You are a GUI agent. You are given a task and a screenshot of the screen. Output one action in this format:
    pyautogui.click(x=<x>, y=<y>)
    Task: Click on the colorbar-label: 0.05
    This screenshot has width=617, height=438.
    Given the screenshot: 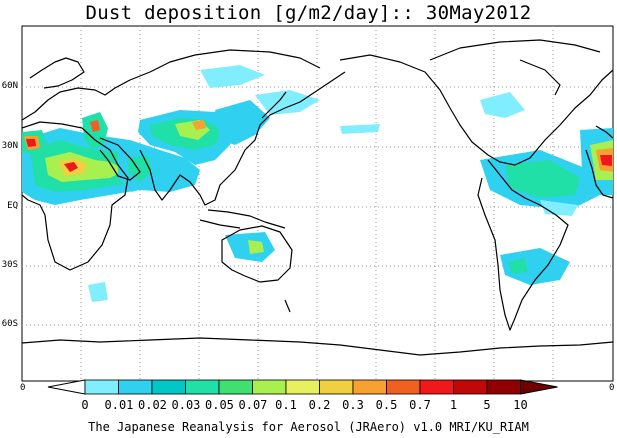 What is the action you would take?
    pyautogui.click(x=219, y=405)
    